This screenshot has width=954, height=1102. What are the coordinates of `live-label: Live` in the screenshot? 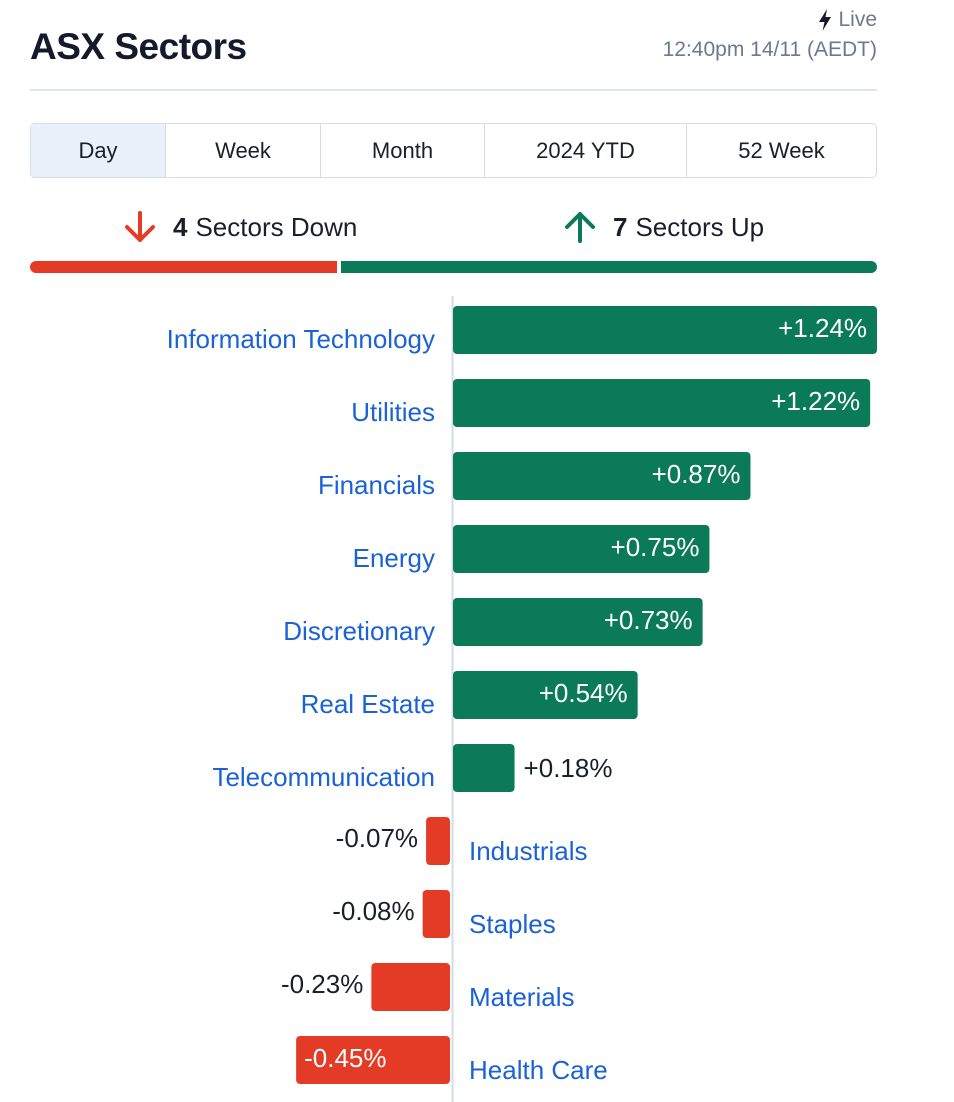 It's located at (857, 19).